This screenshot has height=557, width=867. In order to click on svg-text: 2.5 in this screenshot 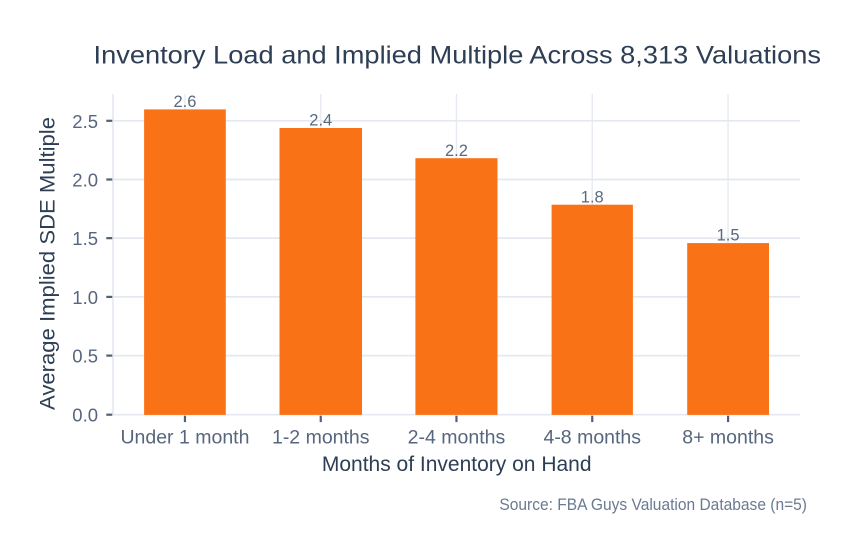, I will do `click(85, 121)`.